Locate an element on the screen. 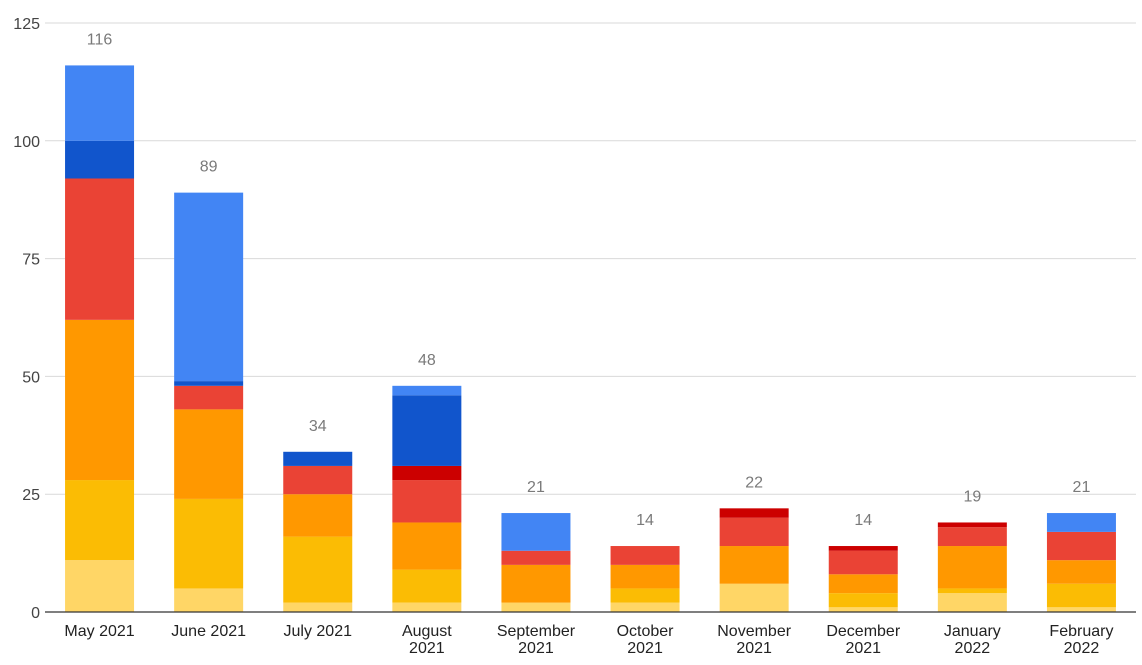 The height and width of the screenshot is (665, 1142). x-tick-label: December is located at coordinates (863, 631).